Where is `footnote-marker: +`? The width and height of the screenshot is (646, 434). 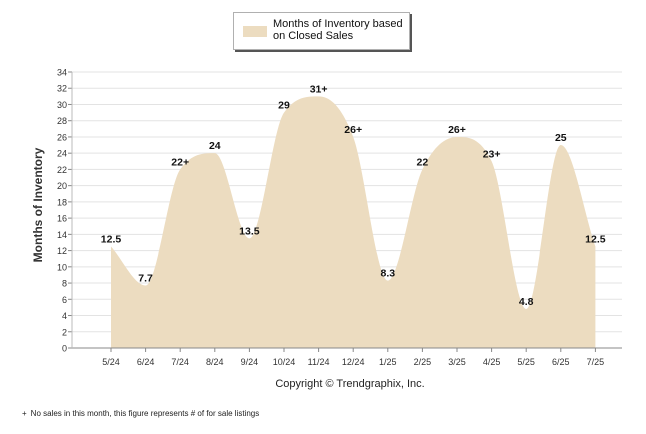
footnote-marker: + is located at coordinates (24, 413).